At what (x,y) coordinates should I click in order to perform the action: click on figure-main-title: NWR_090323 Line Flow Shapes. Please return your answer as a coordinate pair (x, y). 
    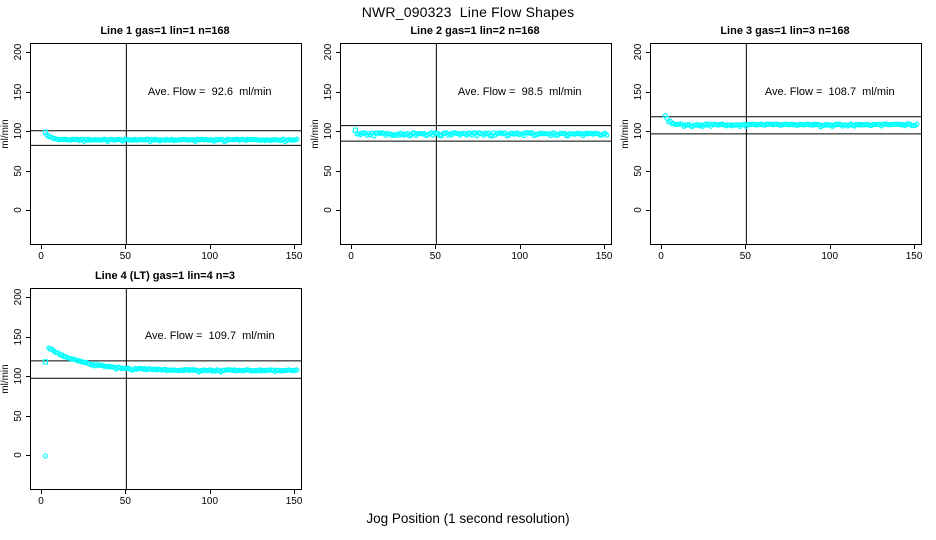
    Looking at the image, I should click on (468, 12).